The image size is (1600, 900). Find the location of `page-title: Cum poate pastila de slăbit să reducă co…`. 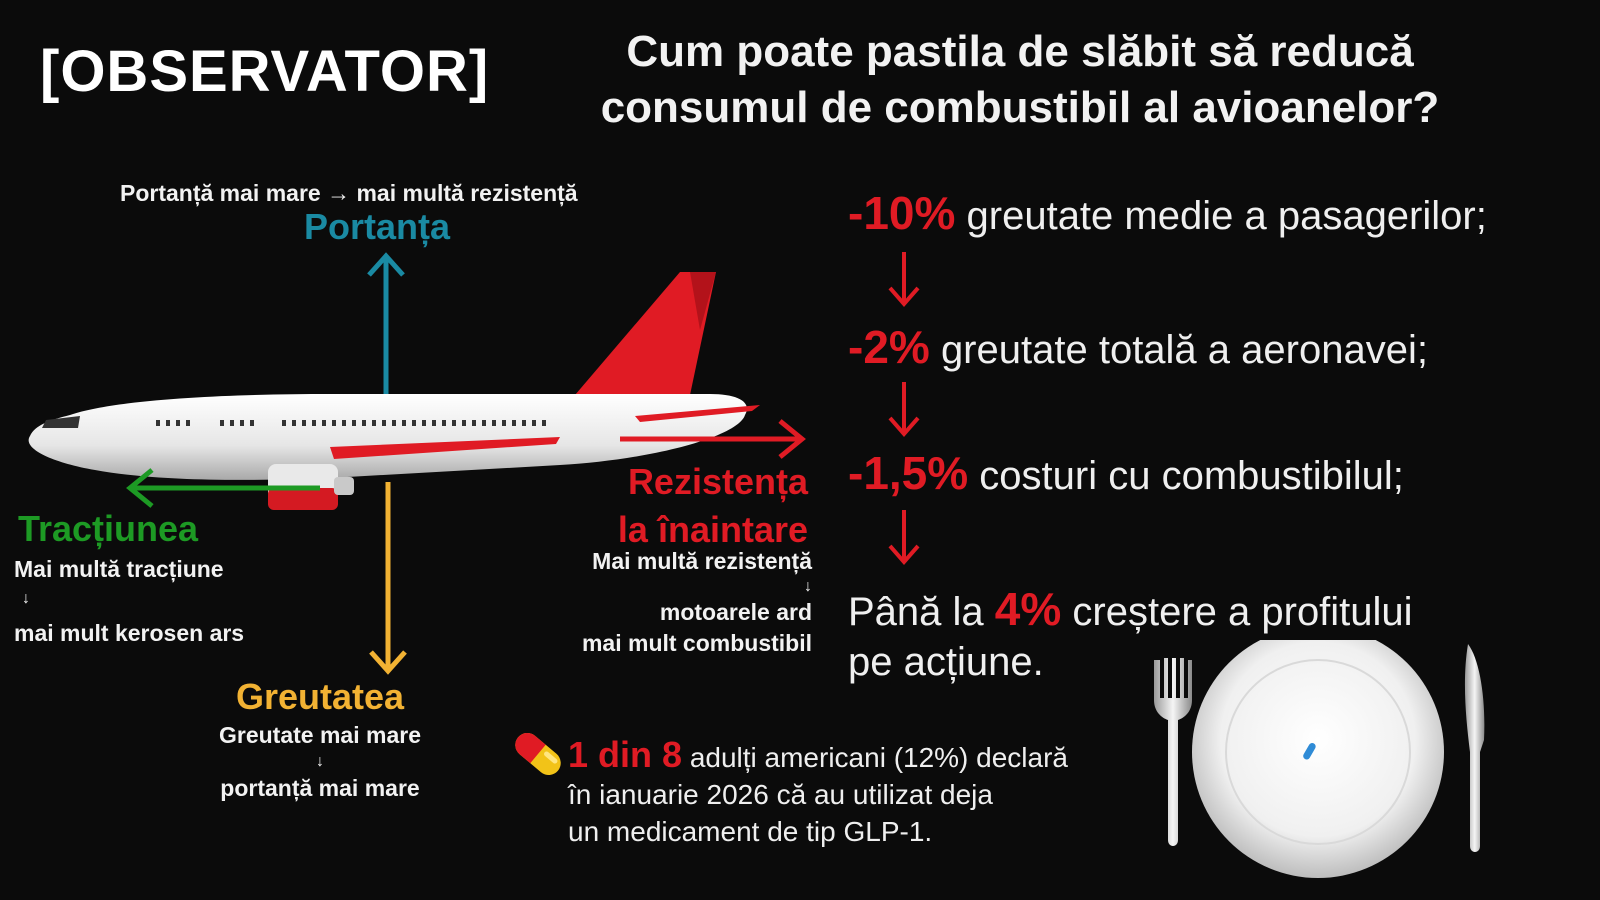

page-title: Cum poate pastila de slăbit să reducă co… is located at coordinates (1020, 80).